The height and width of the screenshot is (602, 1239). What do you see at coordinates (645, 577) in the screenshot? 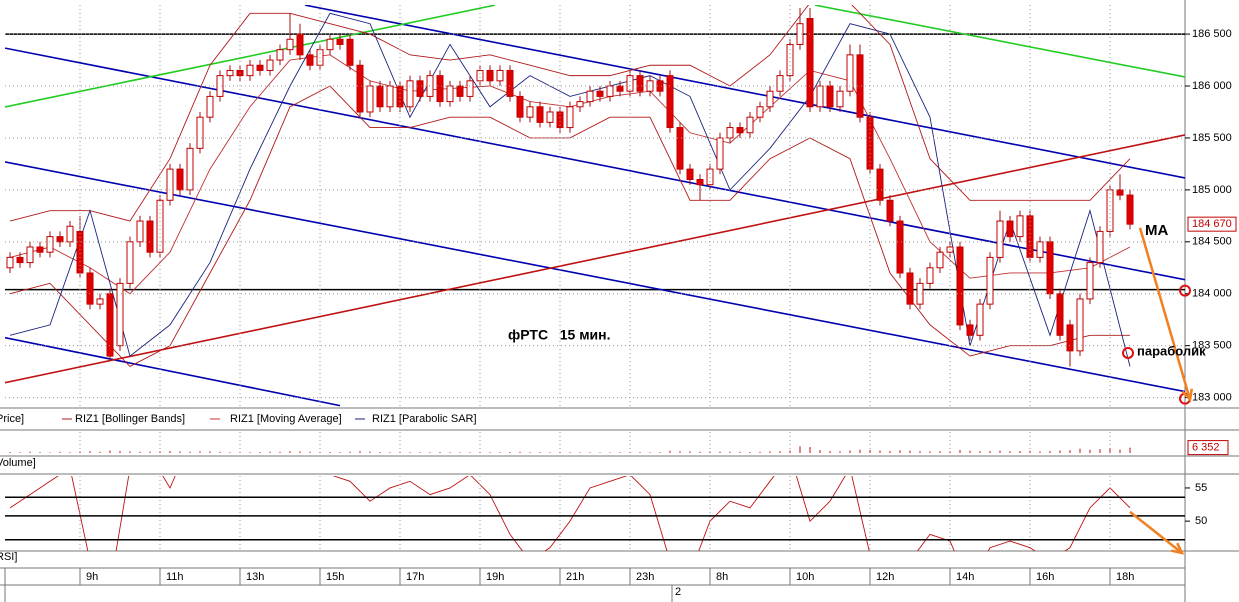
I see `x-tick-label: 23h` at bounding box center [645, 577].